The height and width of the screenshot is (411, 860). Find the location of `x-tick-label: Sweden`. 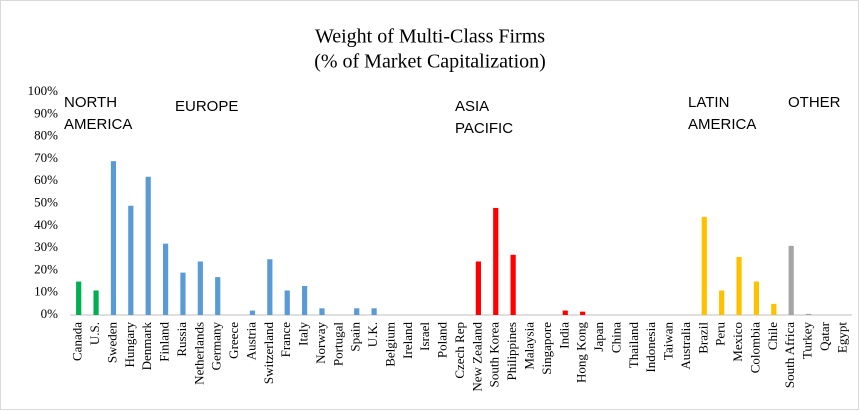

x-tick-label: Sweden is located at coordinates (111, 343).